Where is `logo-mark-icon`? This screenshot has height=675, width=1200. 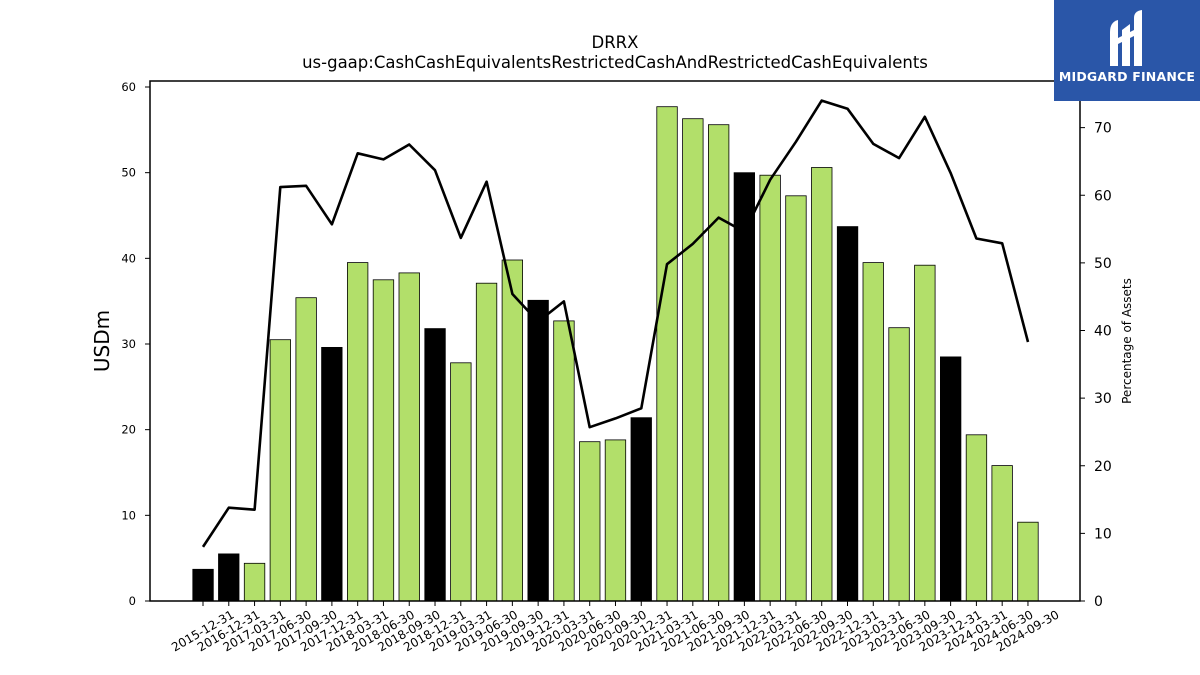 logo-mark-icon is located at coordinates (1126, 38).